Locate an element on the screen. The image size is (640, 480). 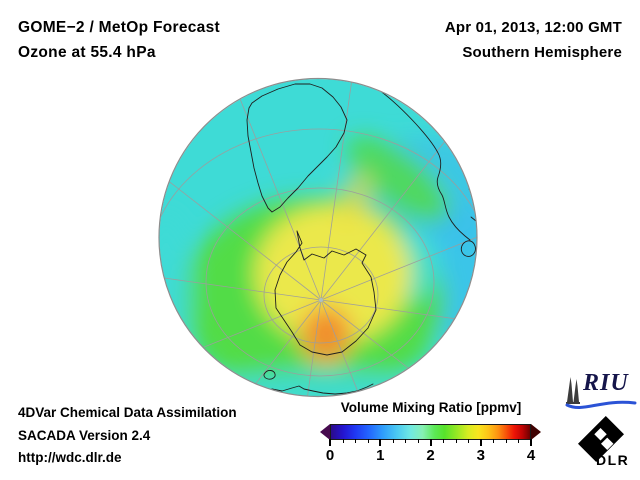
coastline-australia-limb is located at coordinates (317, 389).